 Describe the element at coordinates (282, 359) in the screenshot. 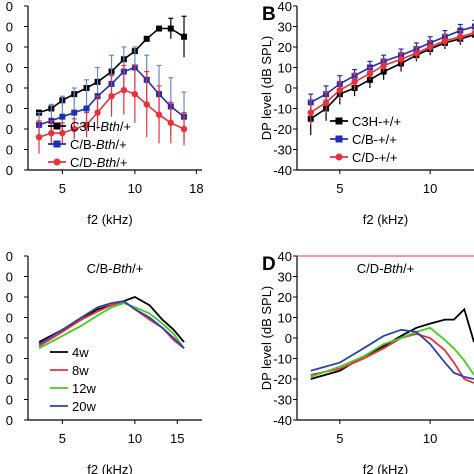

I see `y-tick-label: -10` at that location.